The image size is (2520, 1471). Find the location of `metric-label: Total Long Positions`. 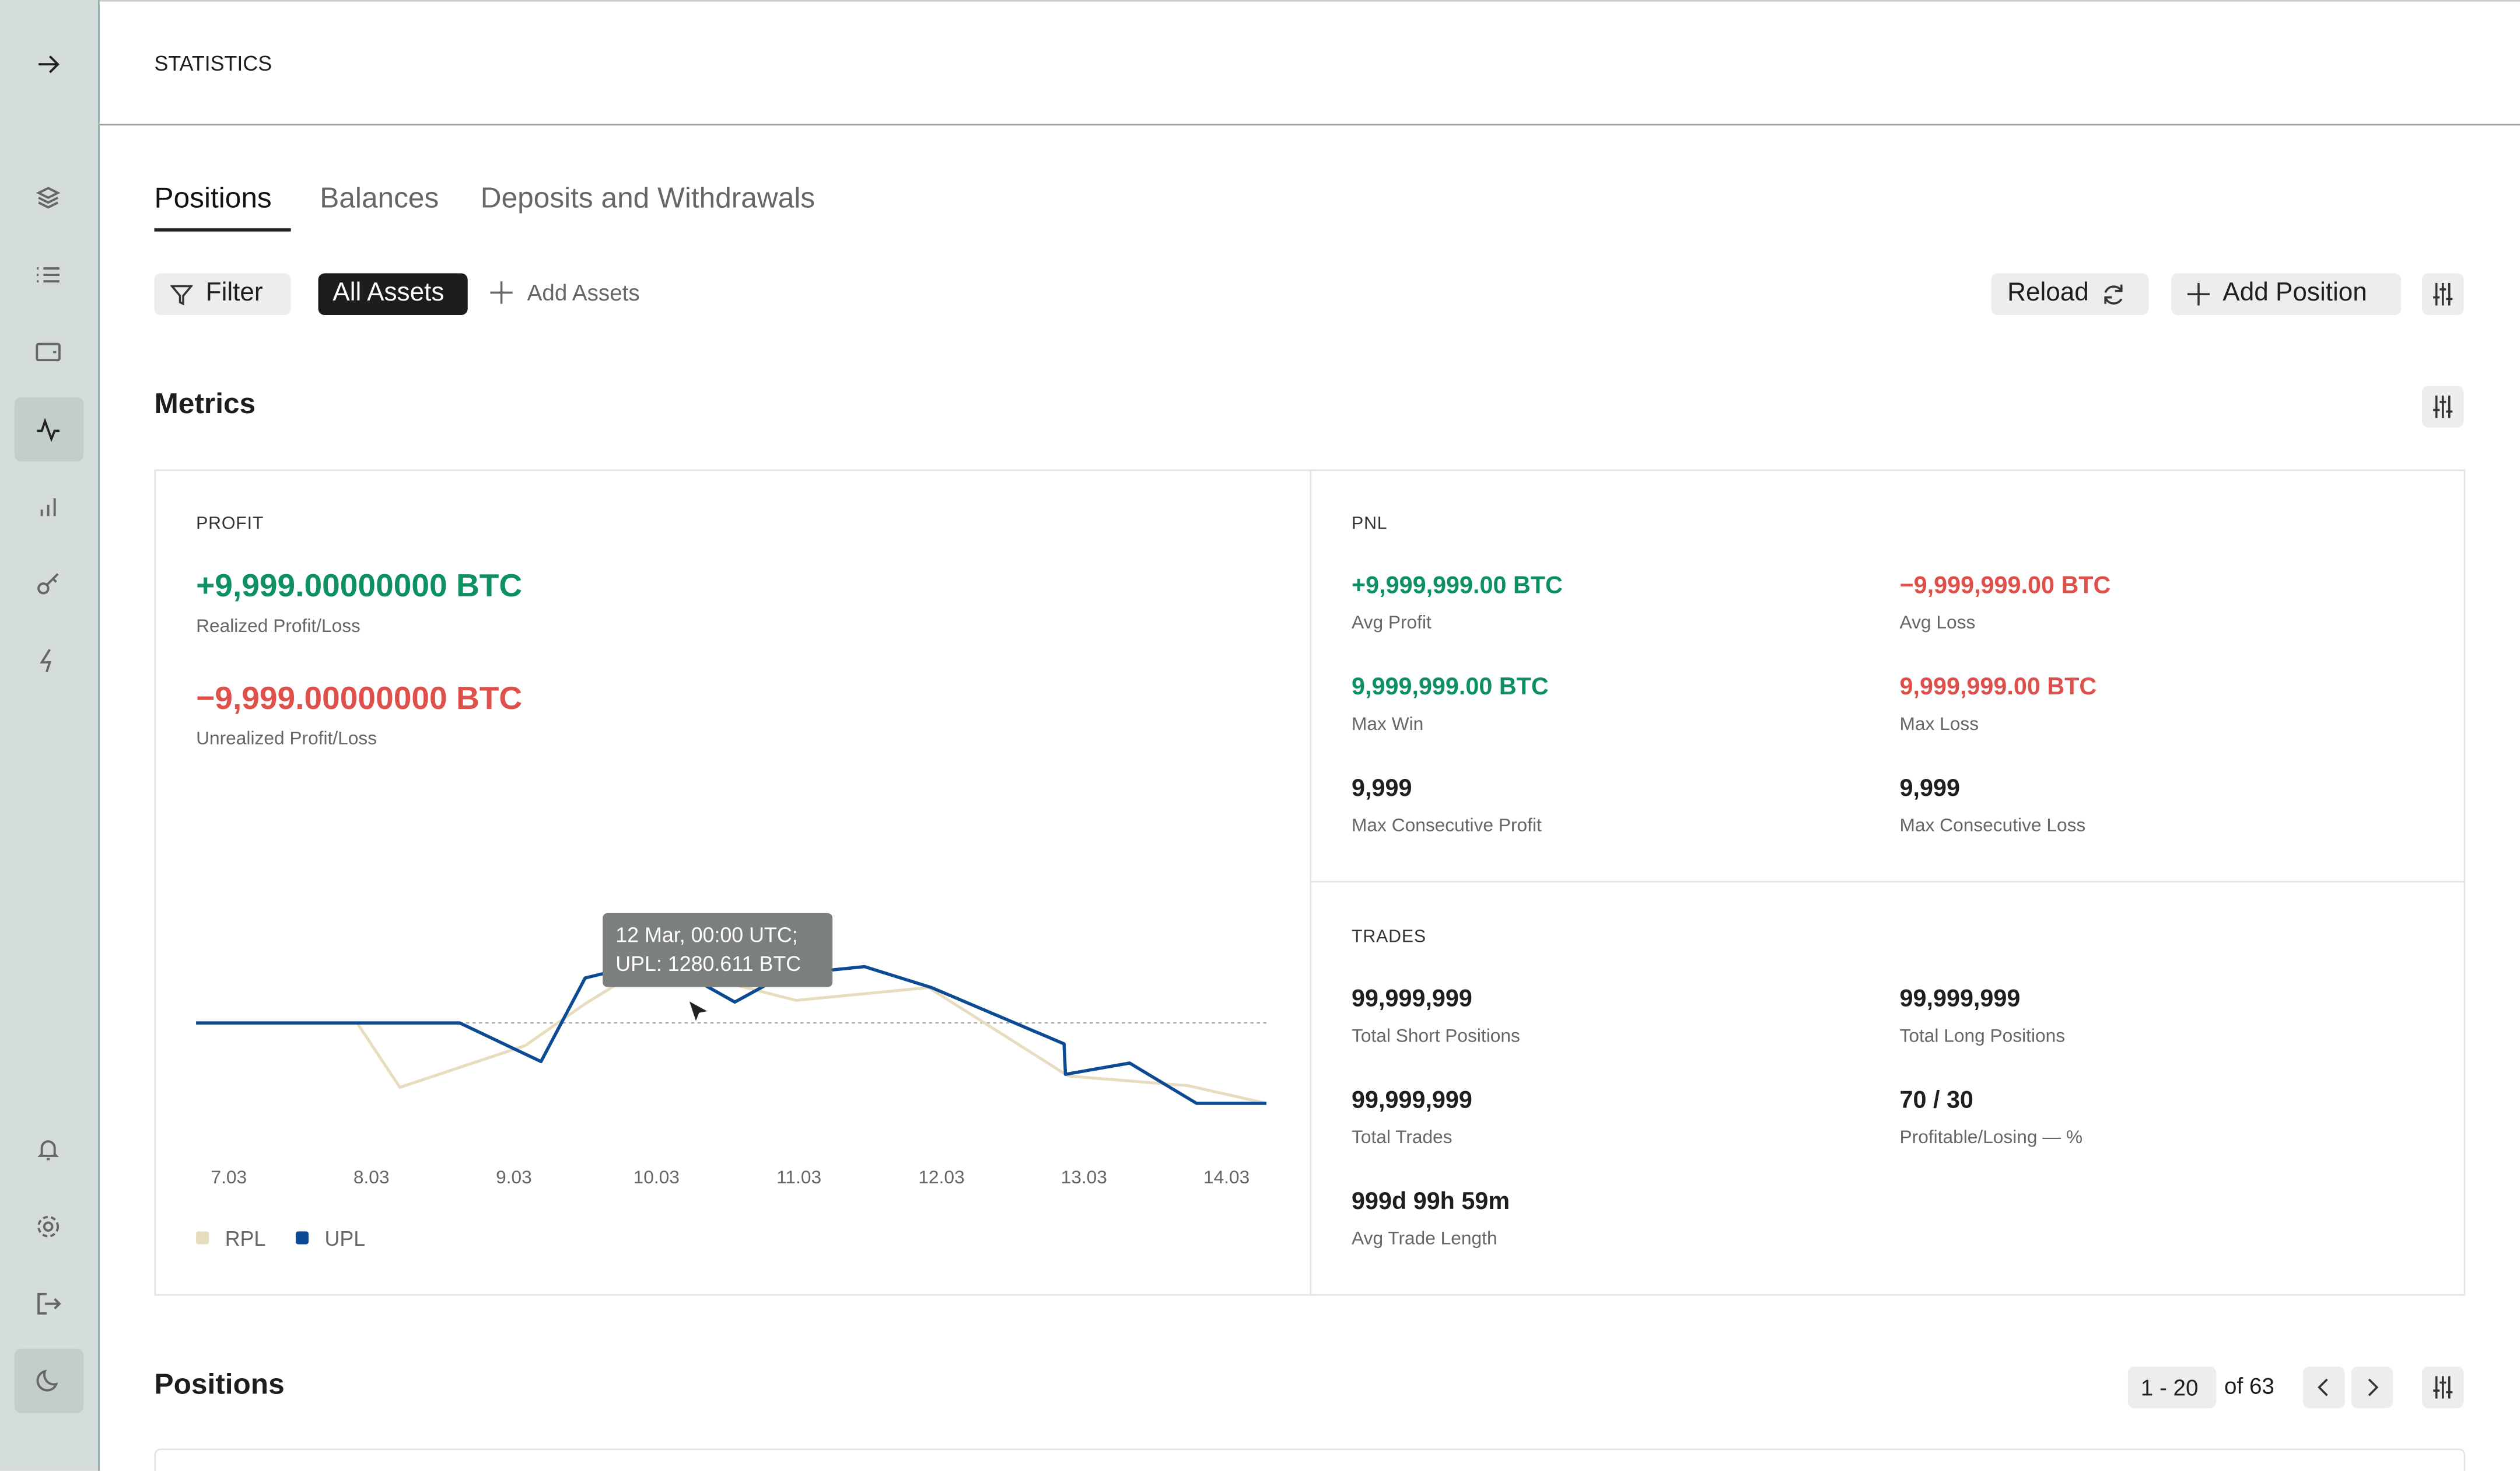

metric-label: Total Long Positions is located at coordinates (1982, 1037).